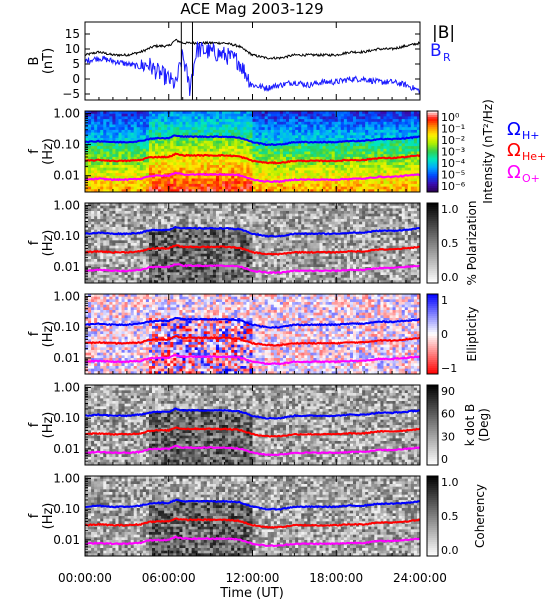 The image size is (550, 600). What do you see at coordinates (76, 79) in the screenshot?
I see `field-ytick-label: 0` at bounding box center [76, 79].